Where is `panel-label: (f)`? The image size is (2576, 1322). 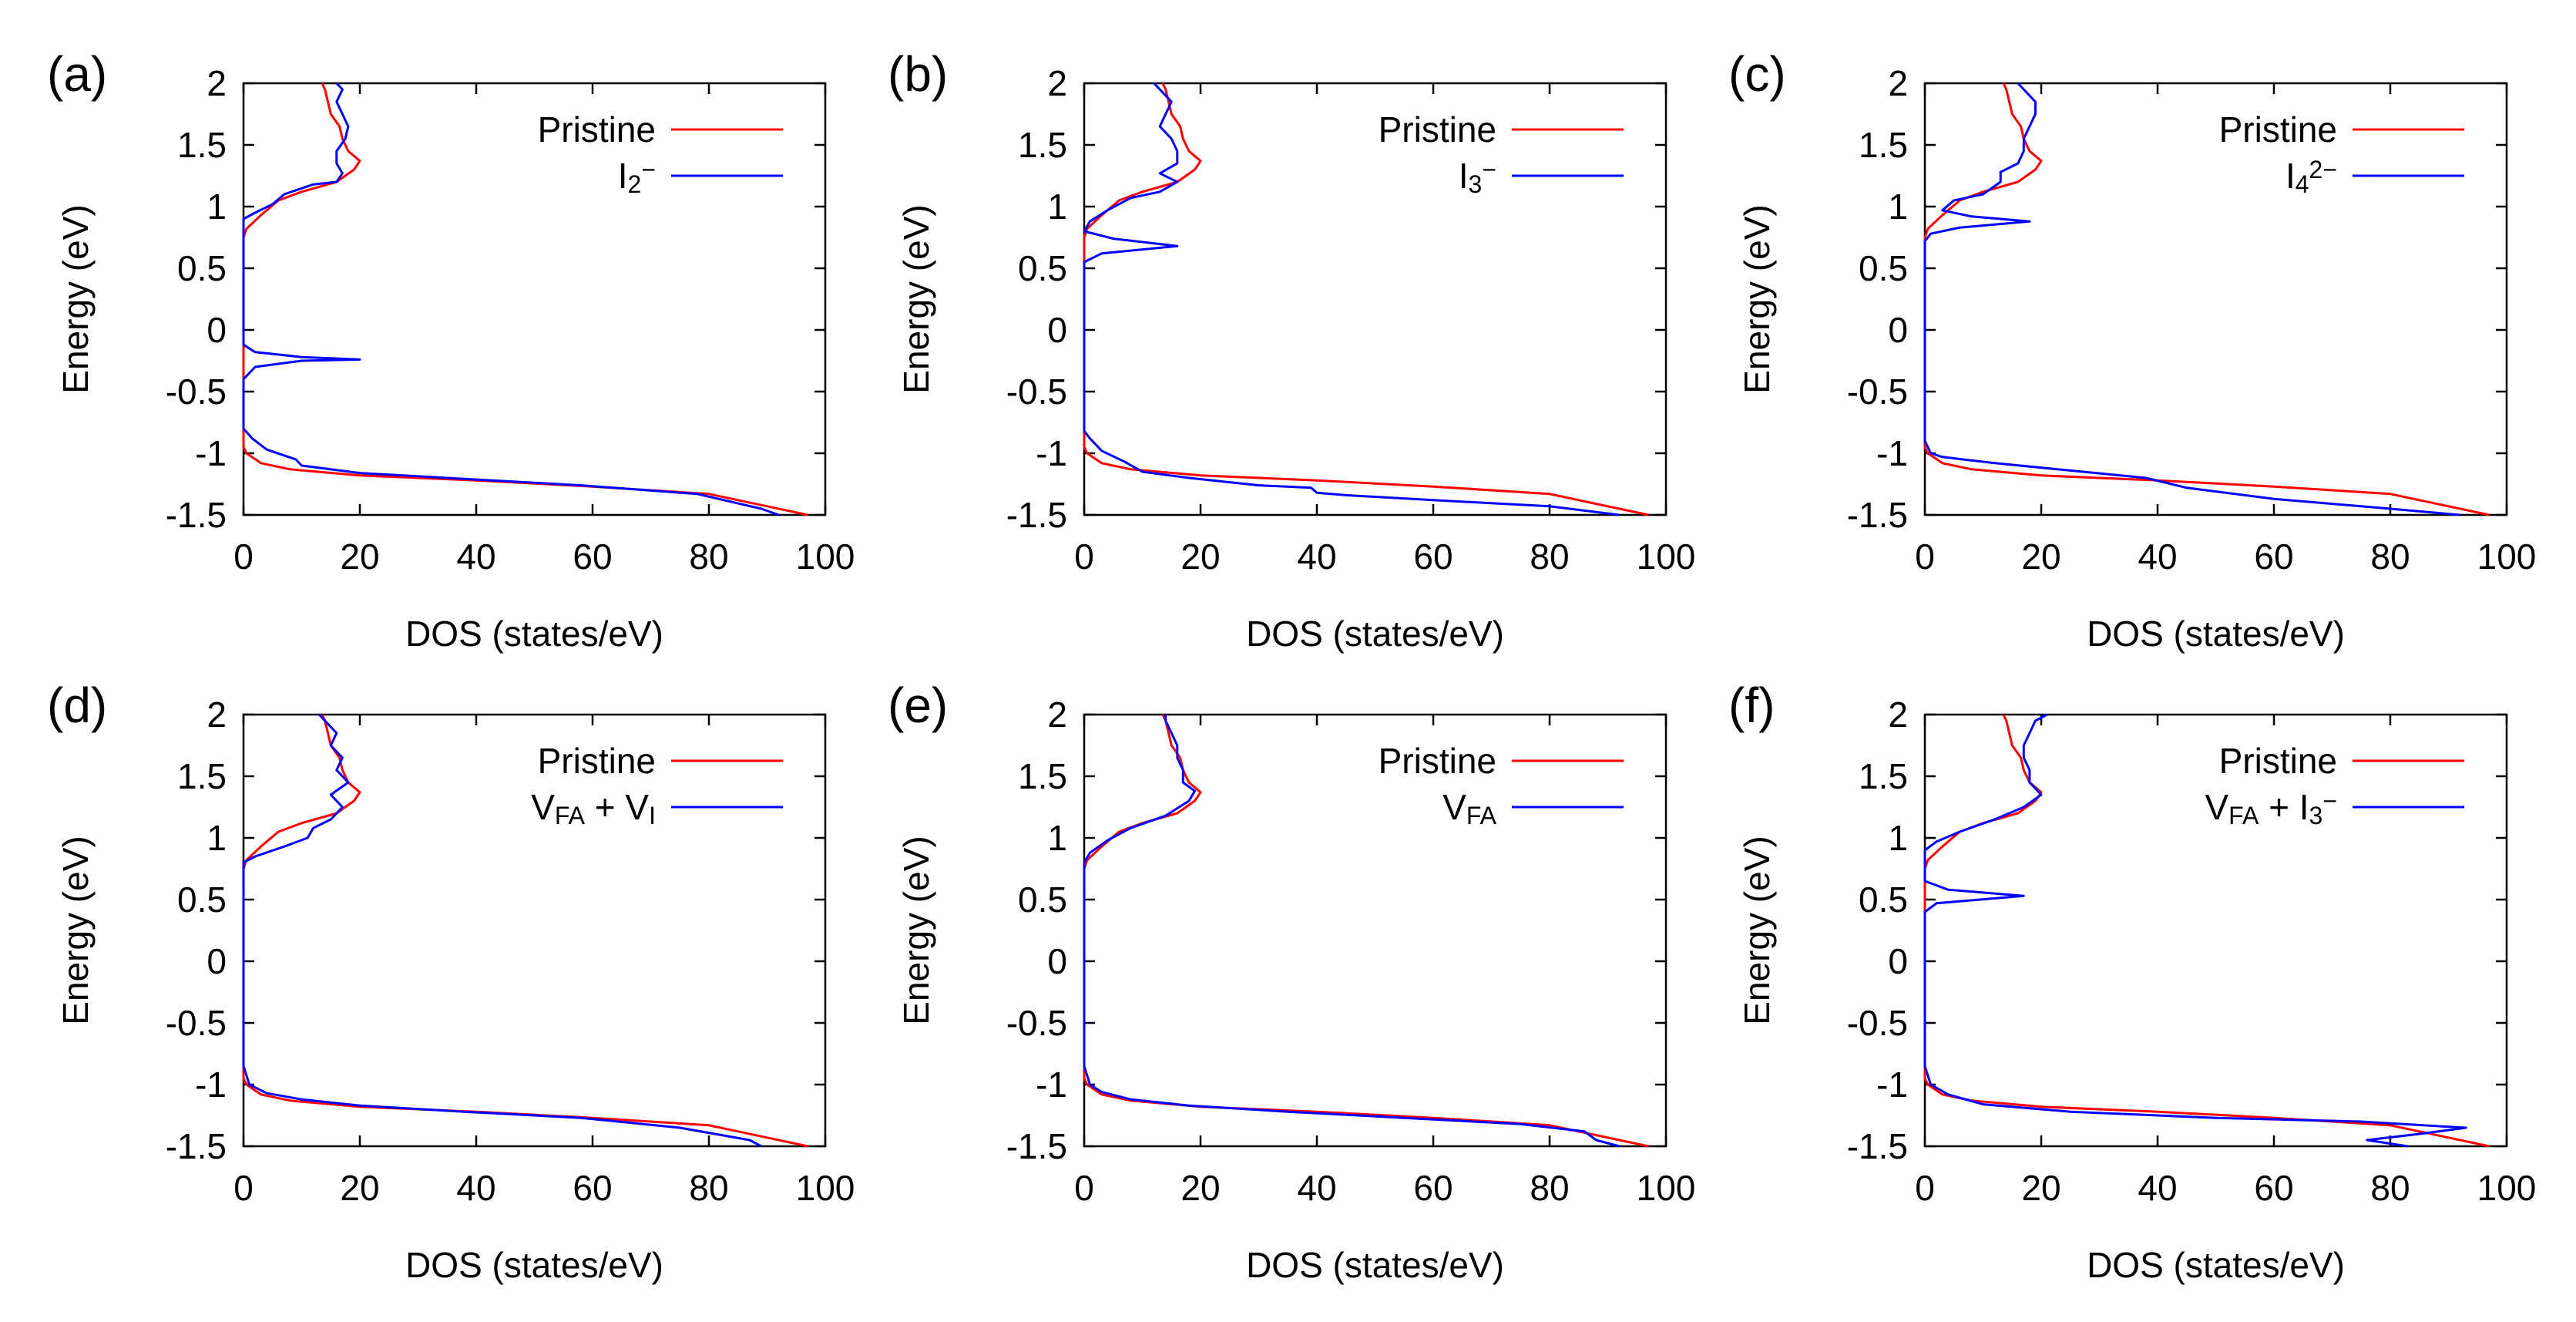 panel-label: (f) is located at coordinates (1751, 705).